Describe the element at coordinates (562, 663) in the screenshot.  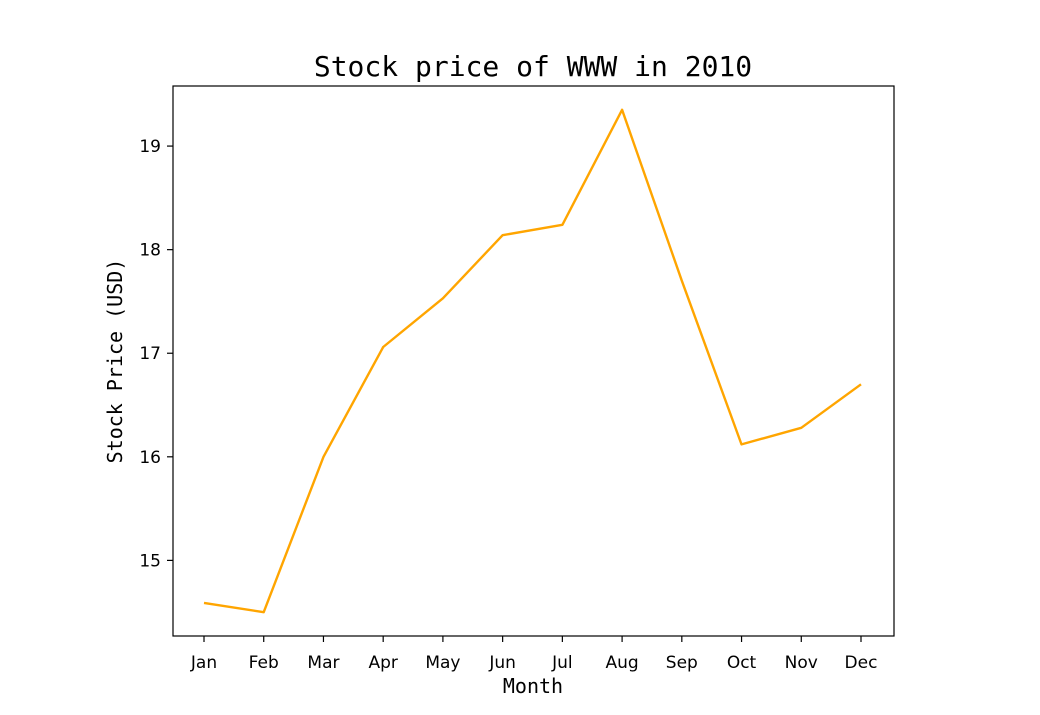
I see `x-tick-label: Jul` at that location.